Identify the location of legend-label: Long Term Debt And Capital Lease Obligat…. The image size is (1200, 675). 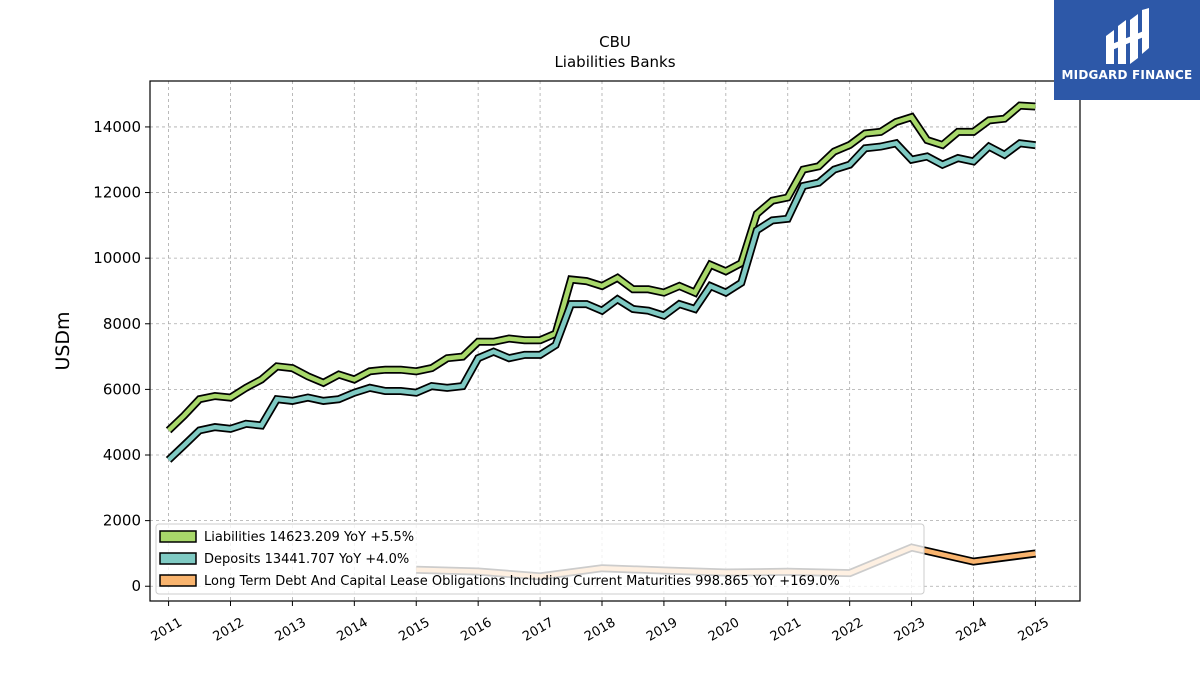
(522, 581).